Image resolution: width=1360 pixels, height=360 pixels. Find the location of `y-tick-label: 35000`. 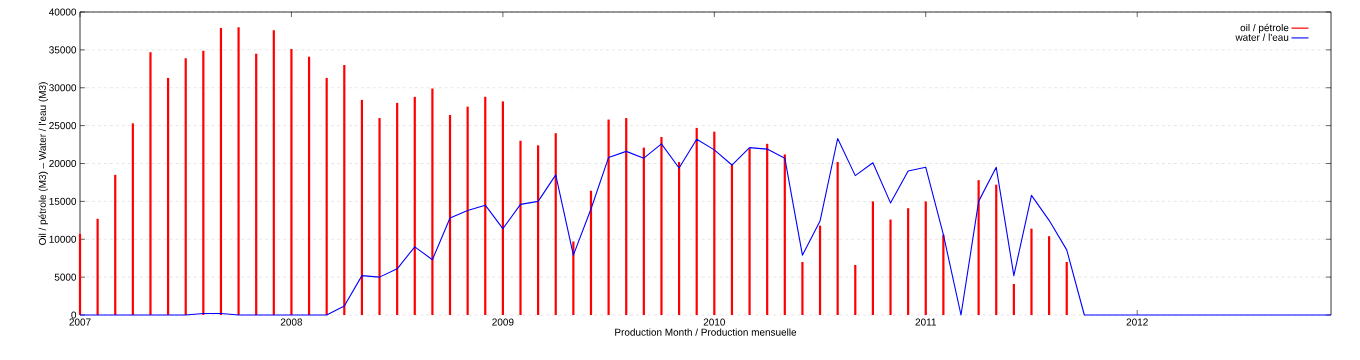

y-tick-label: 35000 is located at coordinates (63, 50).